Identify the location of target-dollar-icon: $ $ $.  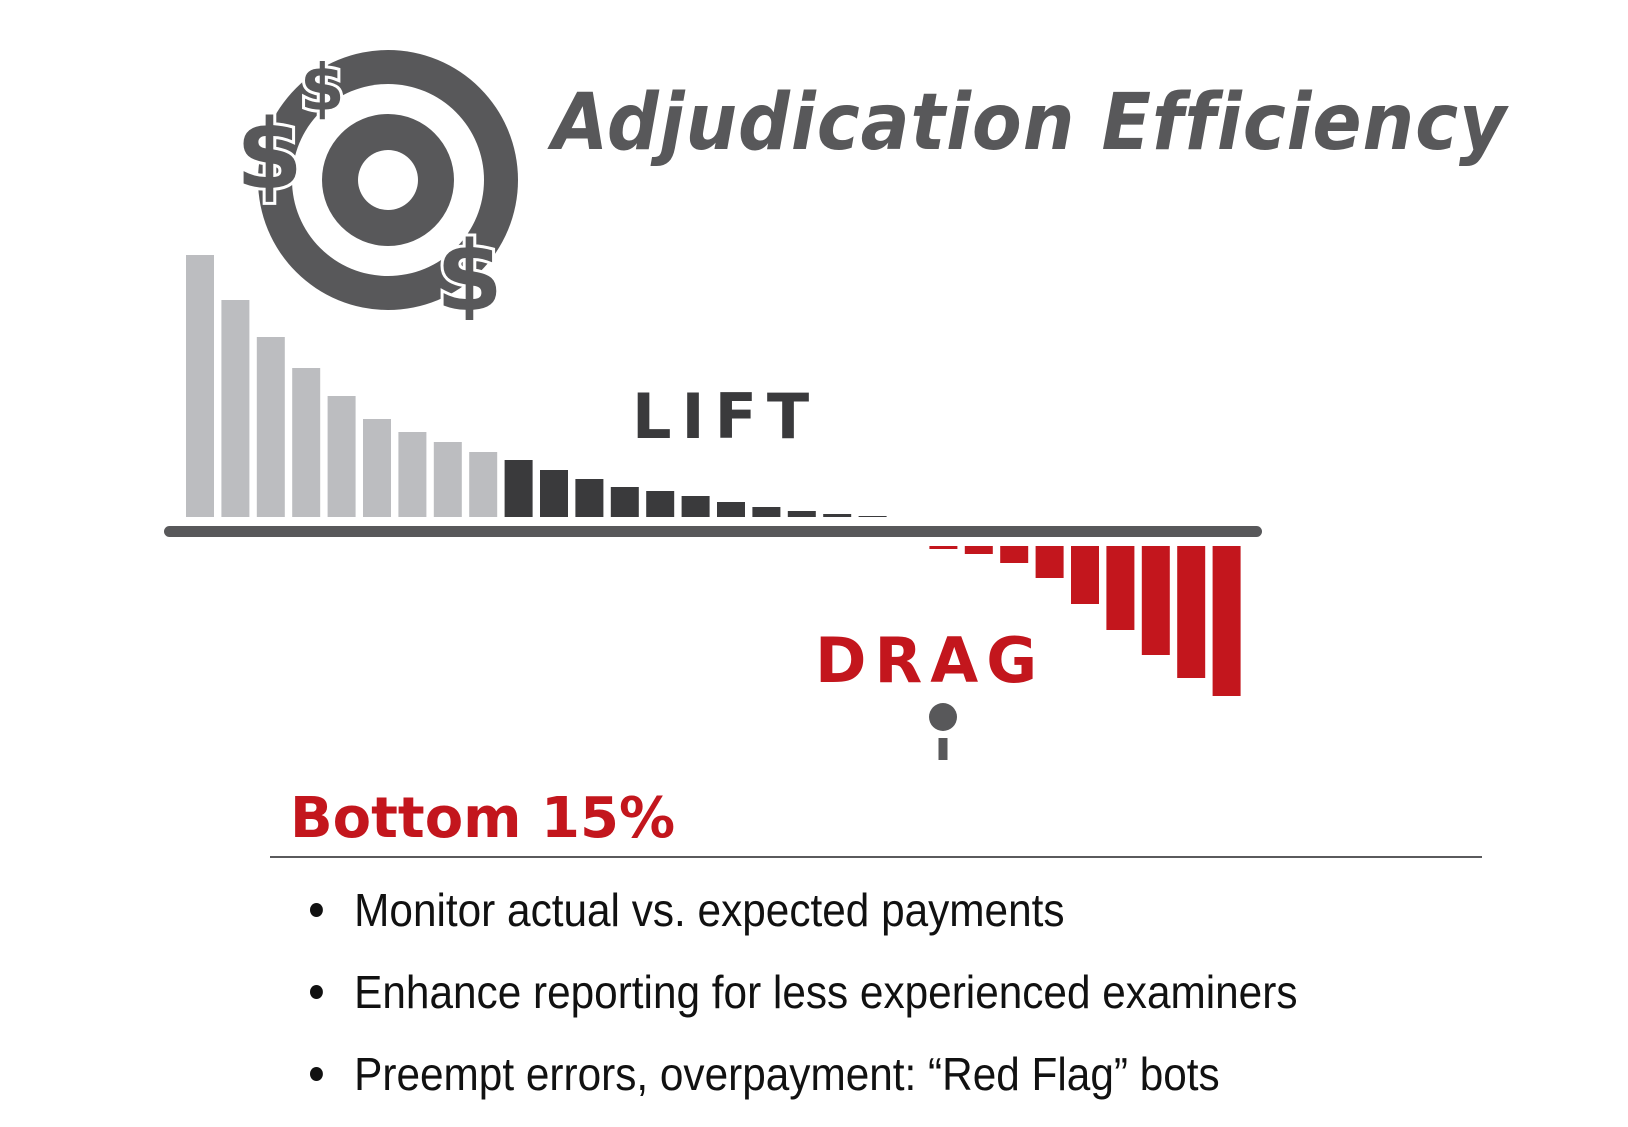
(378, 184).